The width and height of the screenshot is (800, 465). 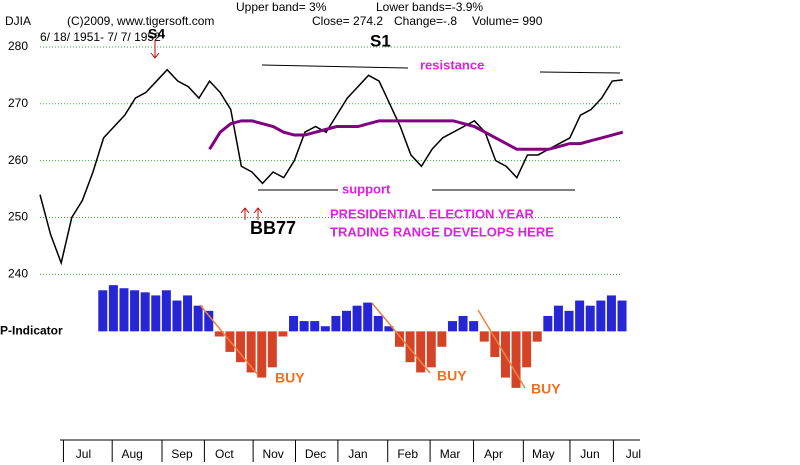 What do you see at coordinates (357, 454) in the screenshot?
I see `x-tick-label: Jan` at bounding box center [357, 454].